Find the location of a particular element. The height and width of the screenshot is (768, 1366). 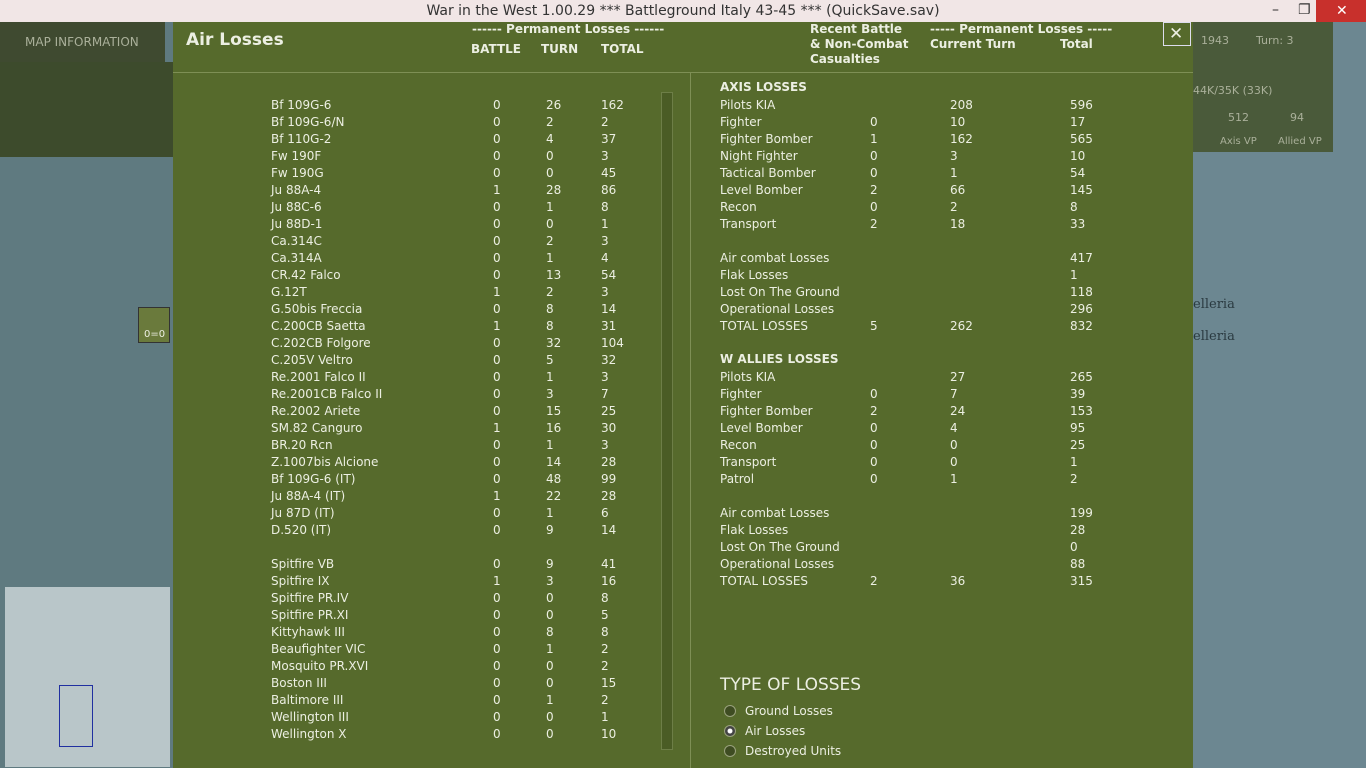

cell-value: 7 is located at coordinates (954, 394).